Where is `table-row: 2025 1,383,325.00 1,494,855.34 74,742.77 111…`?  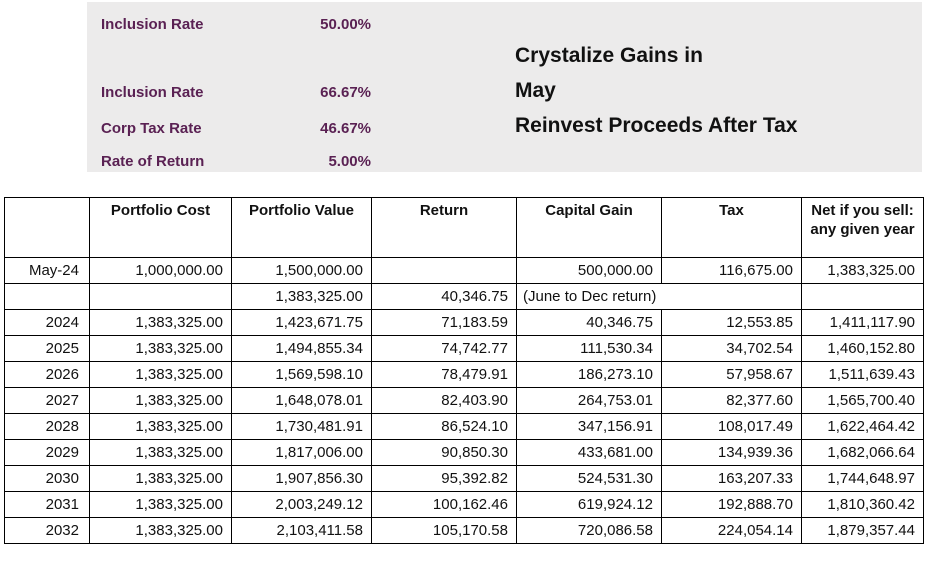
table-row: 2025 1,383,325.00 1,494,855.34 74,742.77 111… is located at coordinates (464, 348).